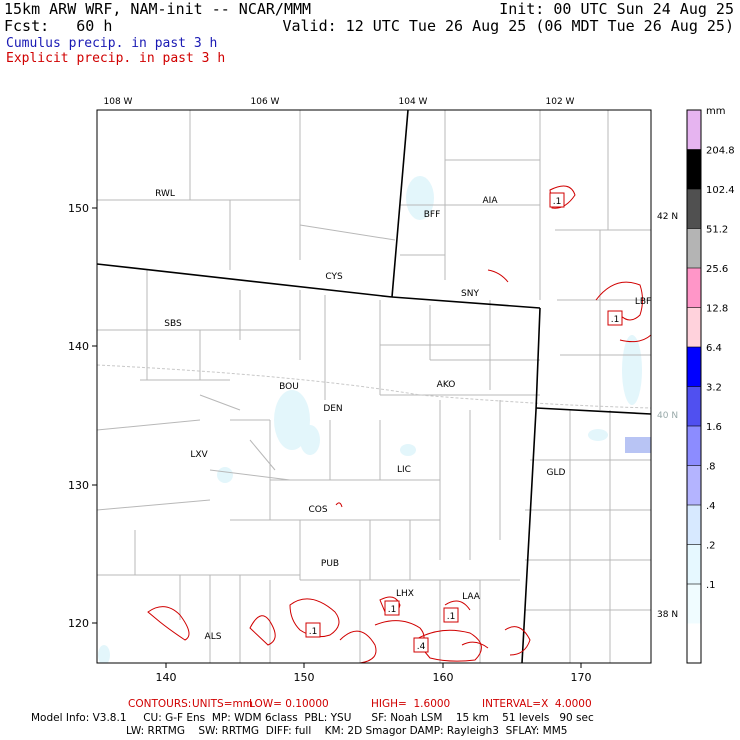 The image size is (740, 740). I want to click on station-label: LXV, so click(199, 455).